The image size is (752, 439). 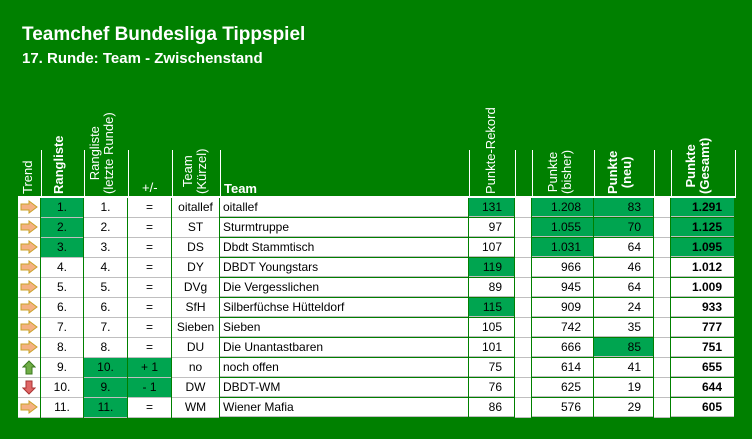 I want to click on last-rank-cell: 5., so click(x=105, y=288).